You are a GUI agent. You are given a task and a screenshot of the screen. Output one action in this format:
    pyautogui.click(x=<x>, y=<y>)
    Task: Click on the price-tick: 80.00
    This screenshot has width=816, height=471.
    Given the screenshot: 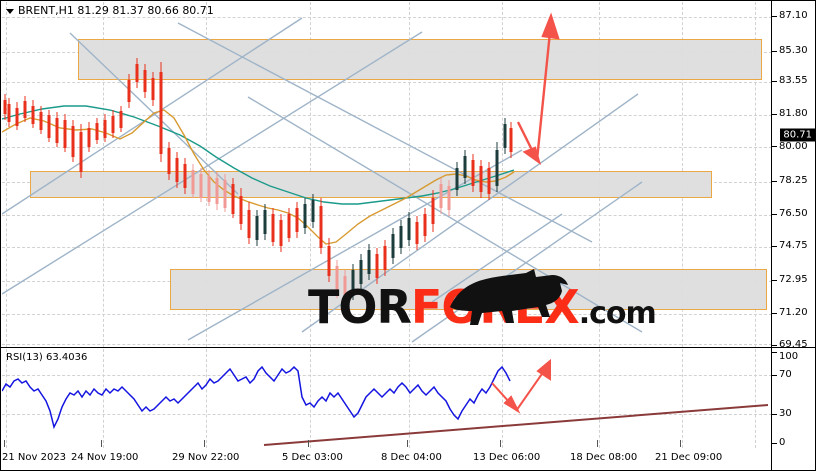 What is the action you would take?
    pyautogui.click(x=793, y=146)
    